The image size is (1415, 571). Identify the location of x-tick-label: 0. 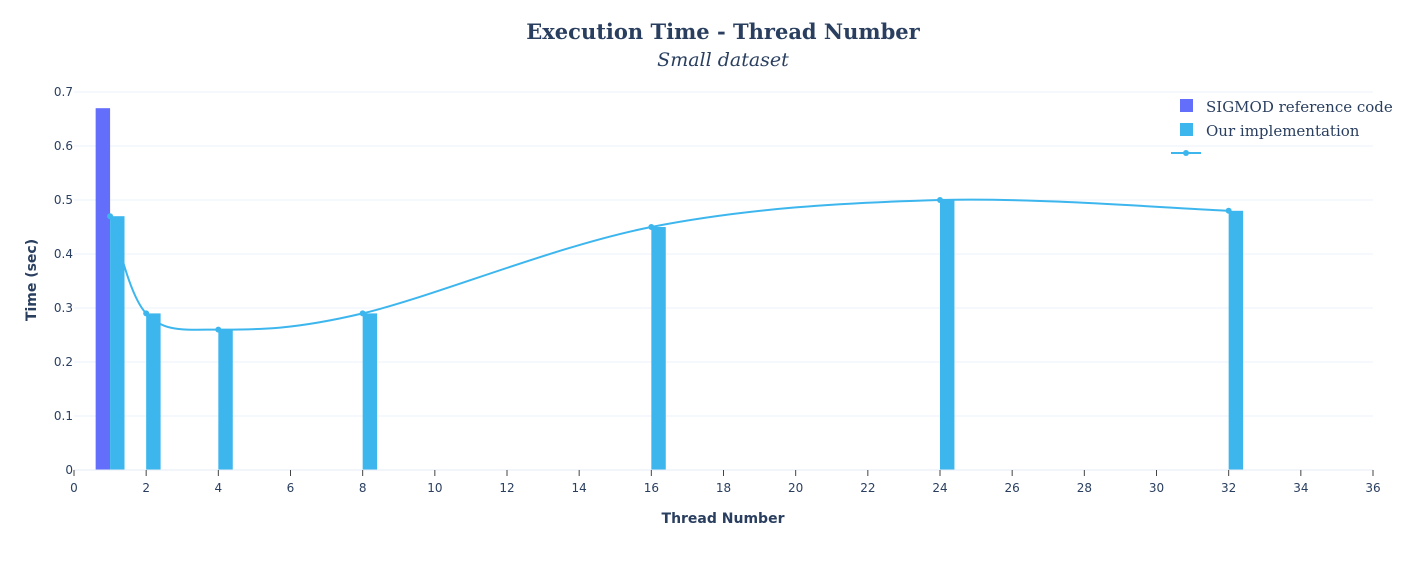
(74, 488).